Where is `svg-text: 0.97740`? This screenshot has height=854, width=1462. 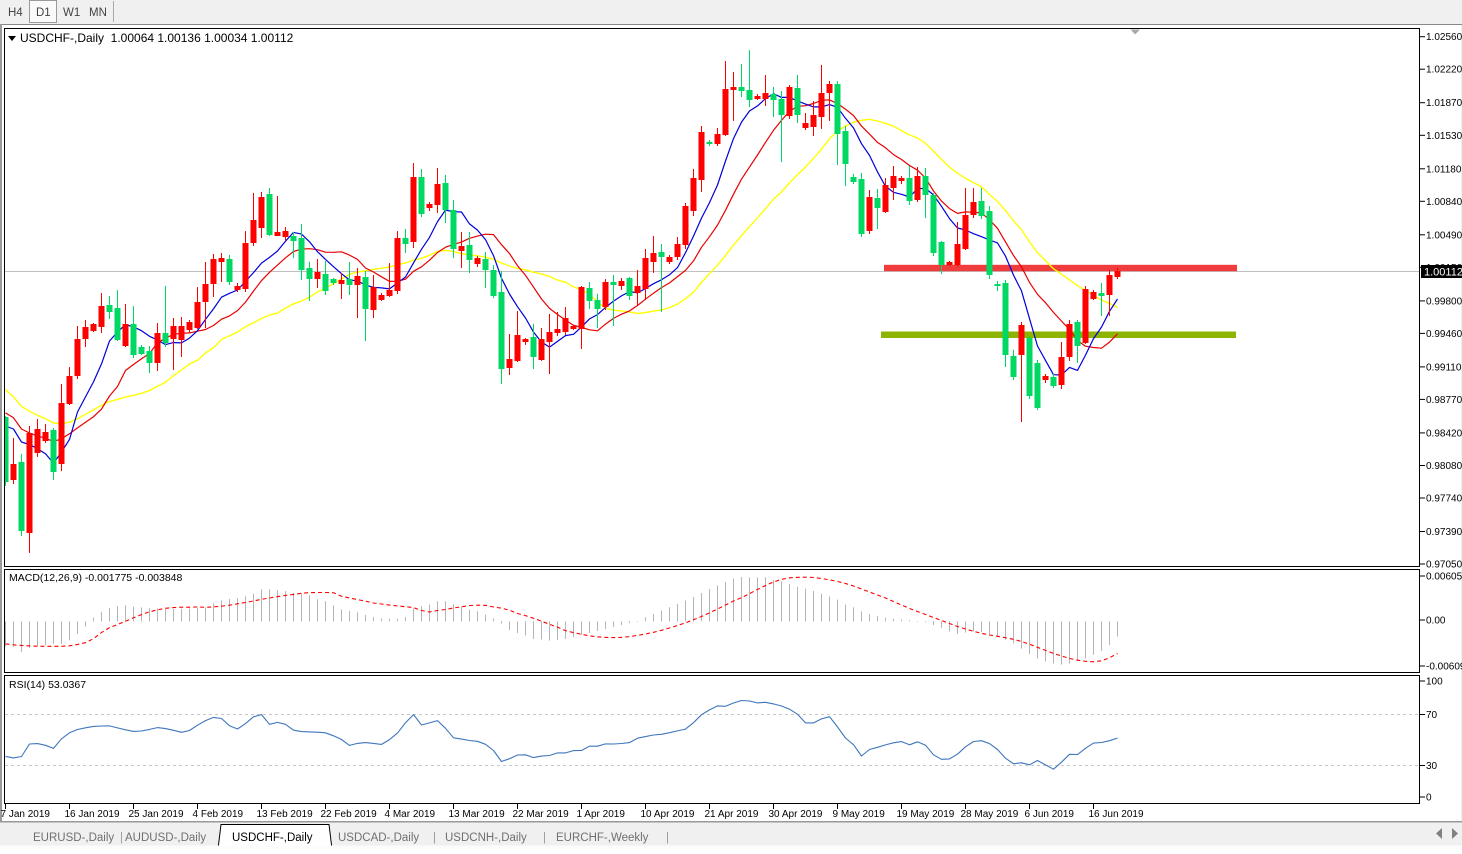 svg-text: 0.97740 is located at coordinates (1444, 499).